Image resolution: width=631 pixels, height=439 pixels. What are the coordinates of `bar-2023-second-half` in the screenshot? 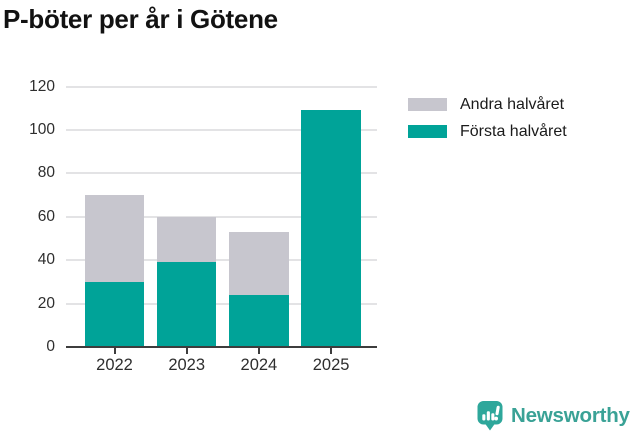 It's located at (186, 239).